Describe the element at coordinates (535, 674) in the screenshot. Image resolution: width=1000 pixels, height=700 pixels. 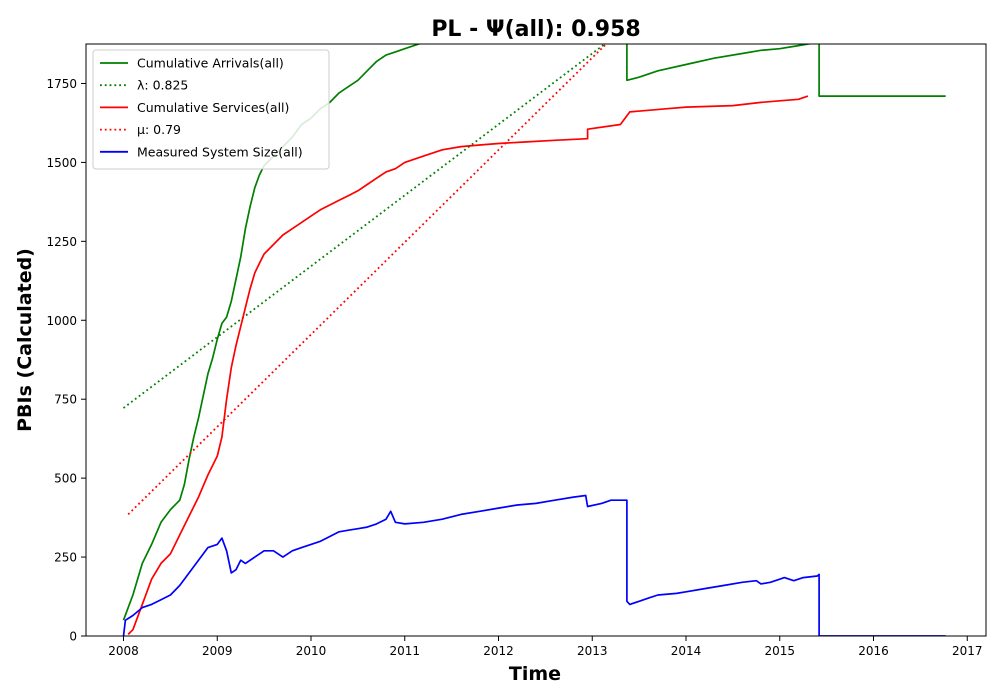
I see `x-axis-label: Time` at that location.